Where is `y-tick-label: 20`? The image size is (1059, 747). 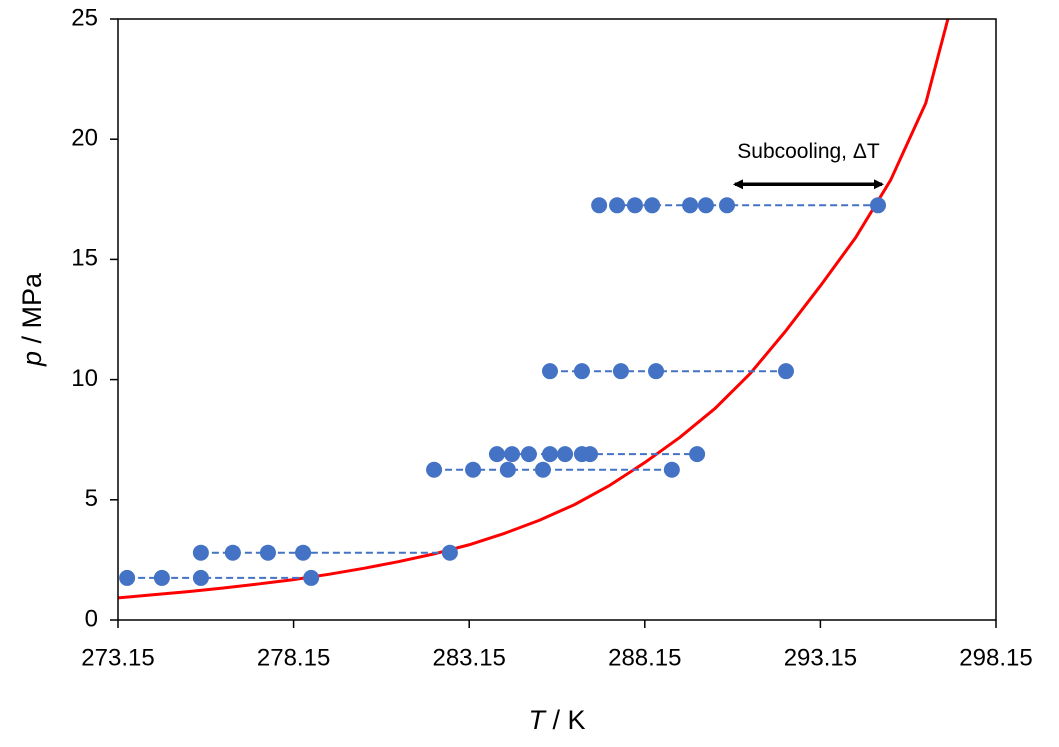 y-tick-label: 20 is located at coordinates (84, 138).